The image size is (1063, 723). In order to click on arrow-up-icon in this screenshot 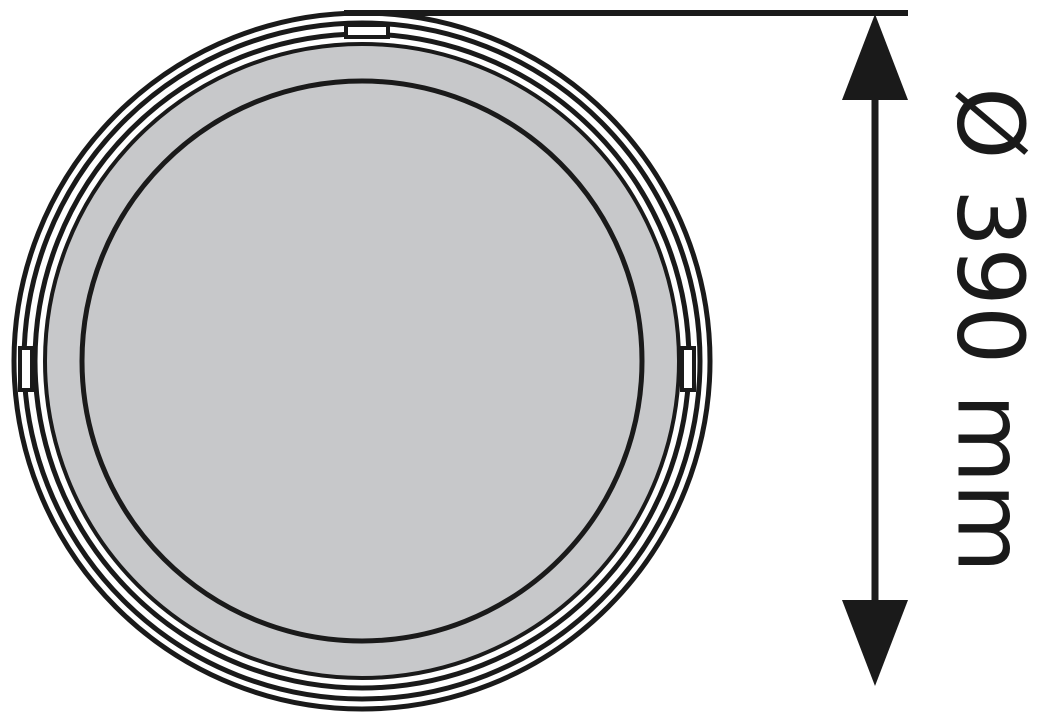, I will do `click(875, 57)`.